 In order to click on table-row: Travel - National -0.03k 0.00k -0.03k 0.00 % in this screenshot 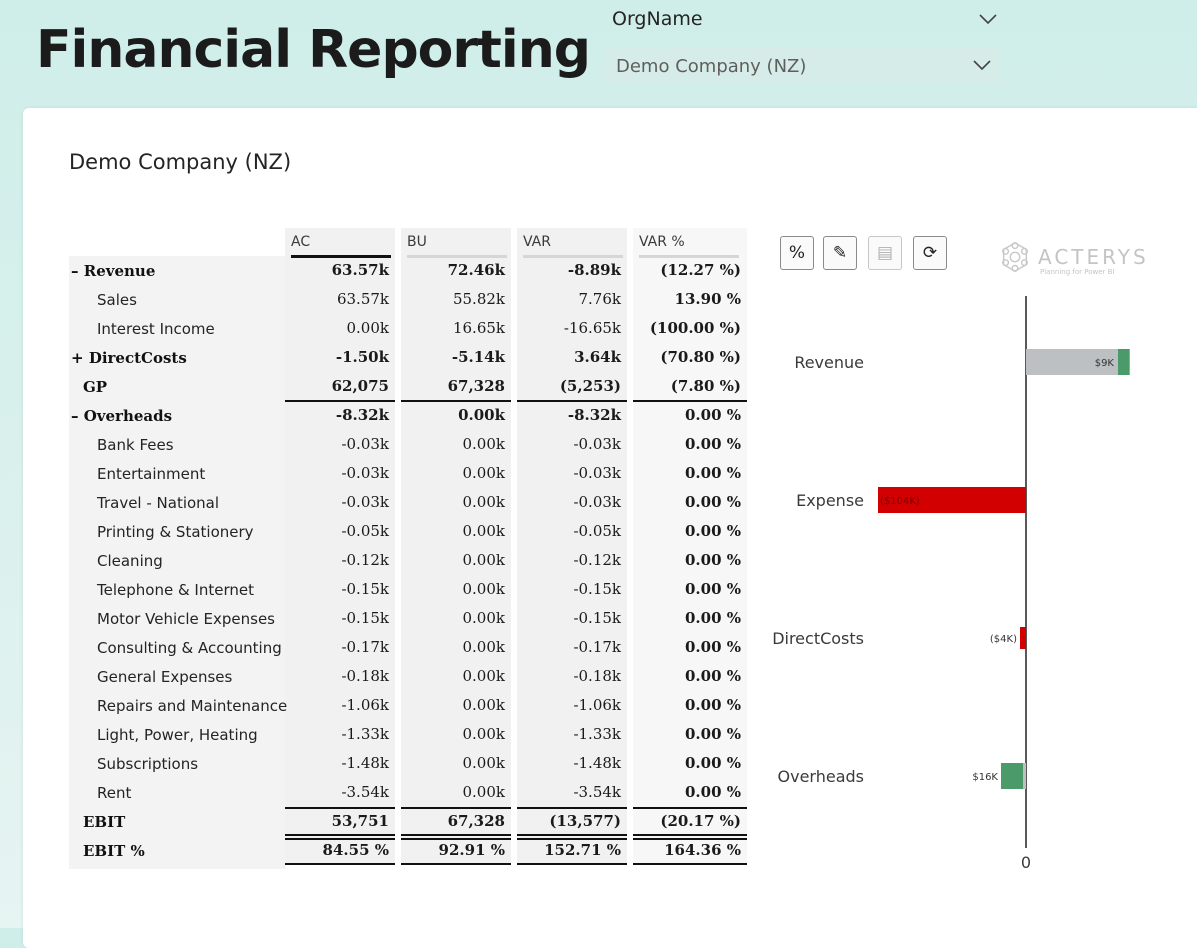, I will do `click(411, 502)`.